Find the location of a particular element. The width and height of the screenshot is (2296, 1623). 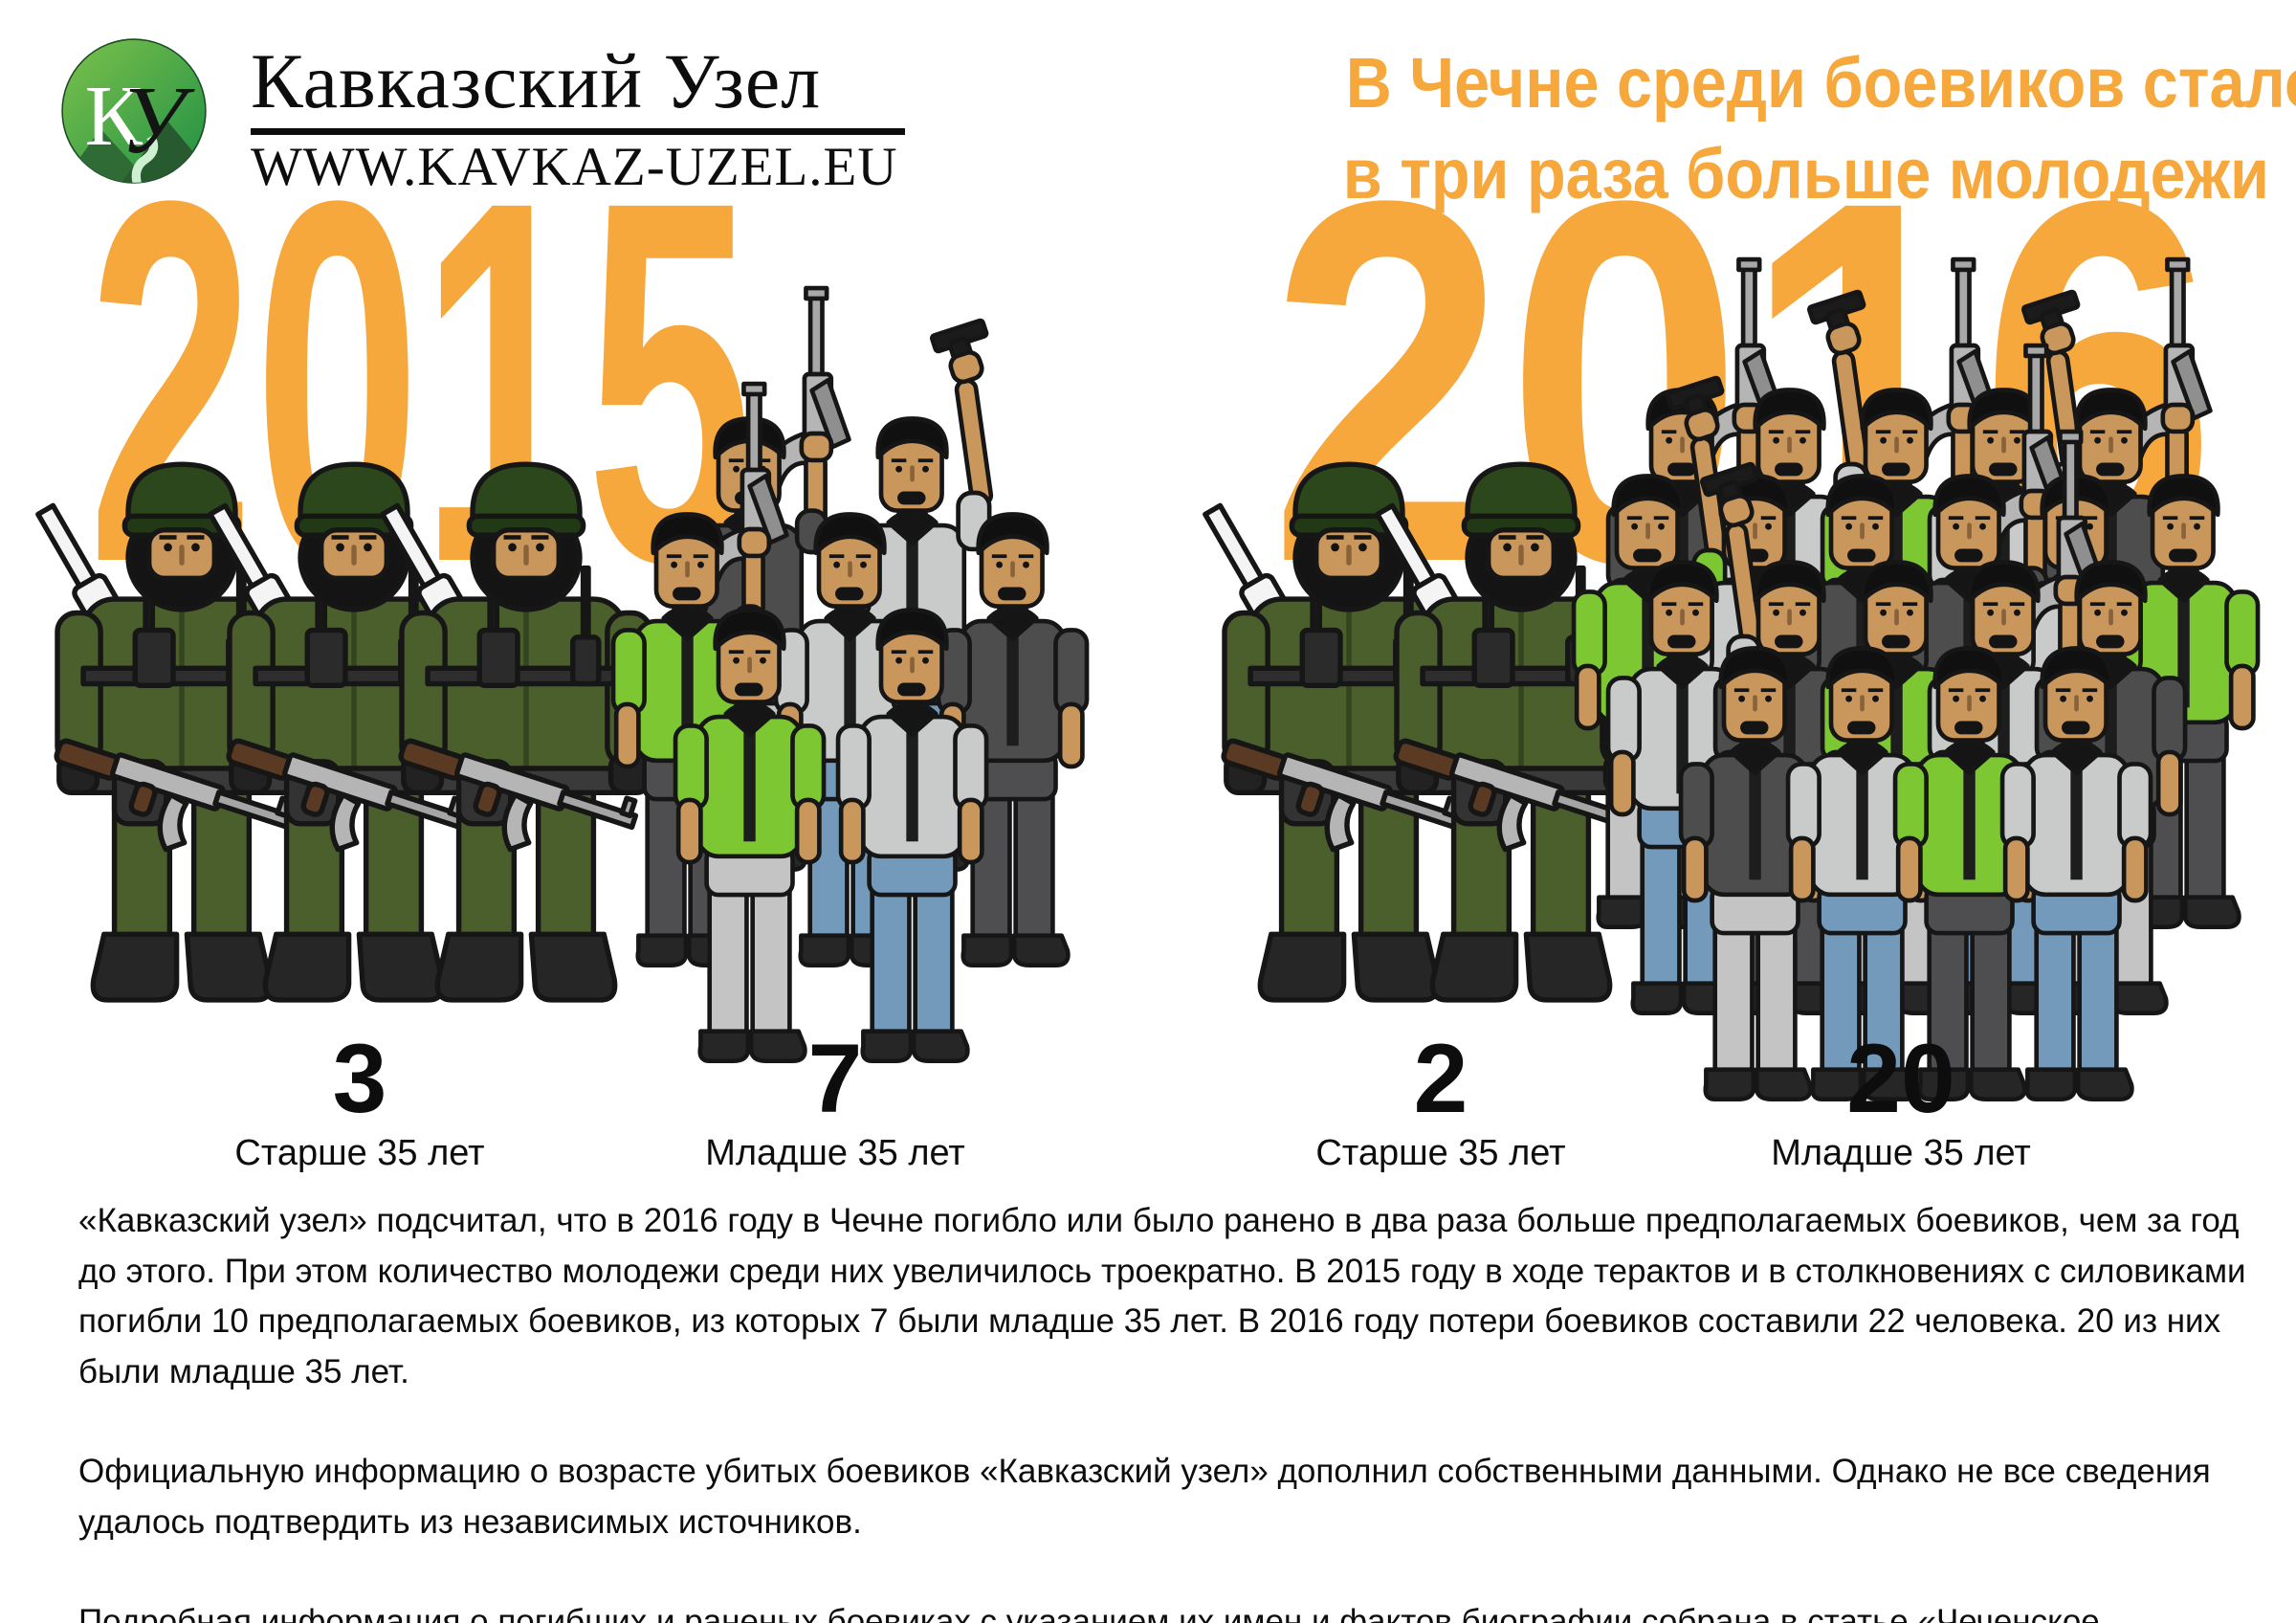

stat-value: 3 is located at coordinates (360, 1078).